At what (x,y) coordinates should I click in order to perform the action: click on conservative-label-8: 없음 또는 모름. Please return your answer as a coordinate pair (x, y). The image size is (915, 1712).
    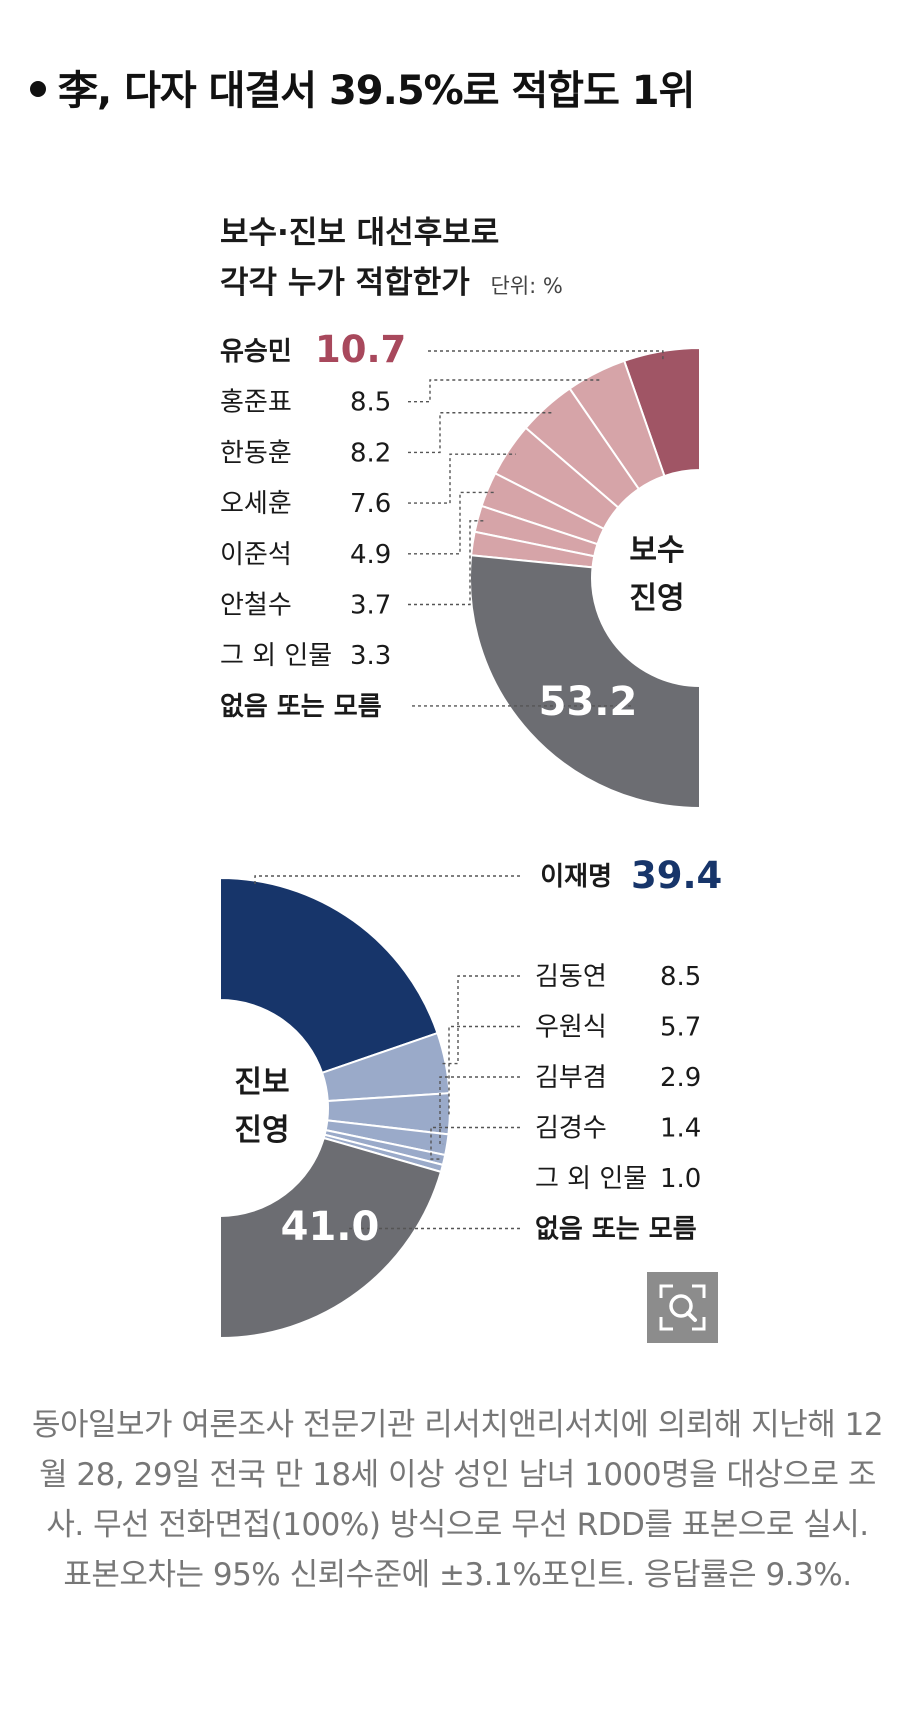
    Looking at the image, I should click on (301, 707).